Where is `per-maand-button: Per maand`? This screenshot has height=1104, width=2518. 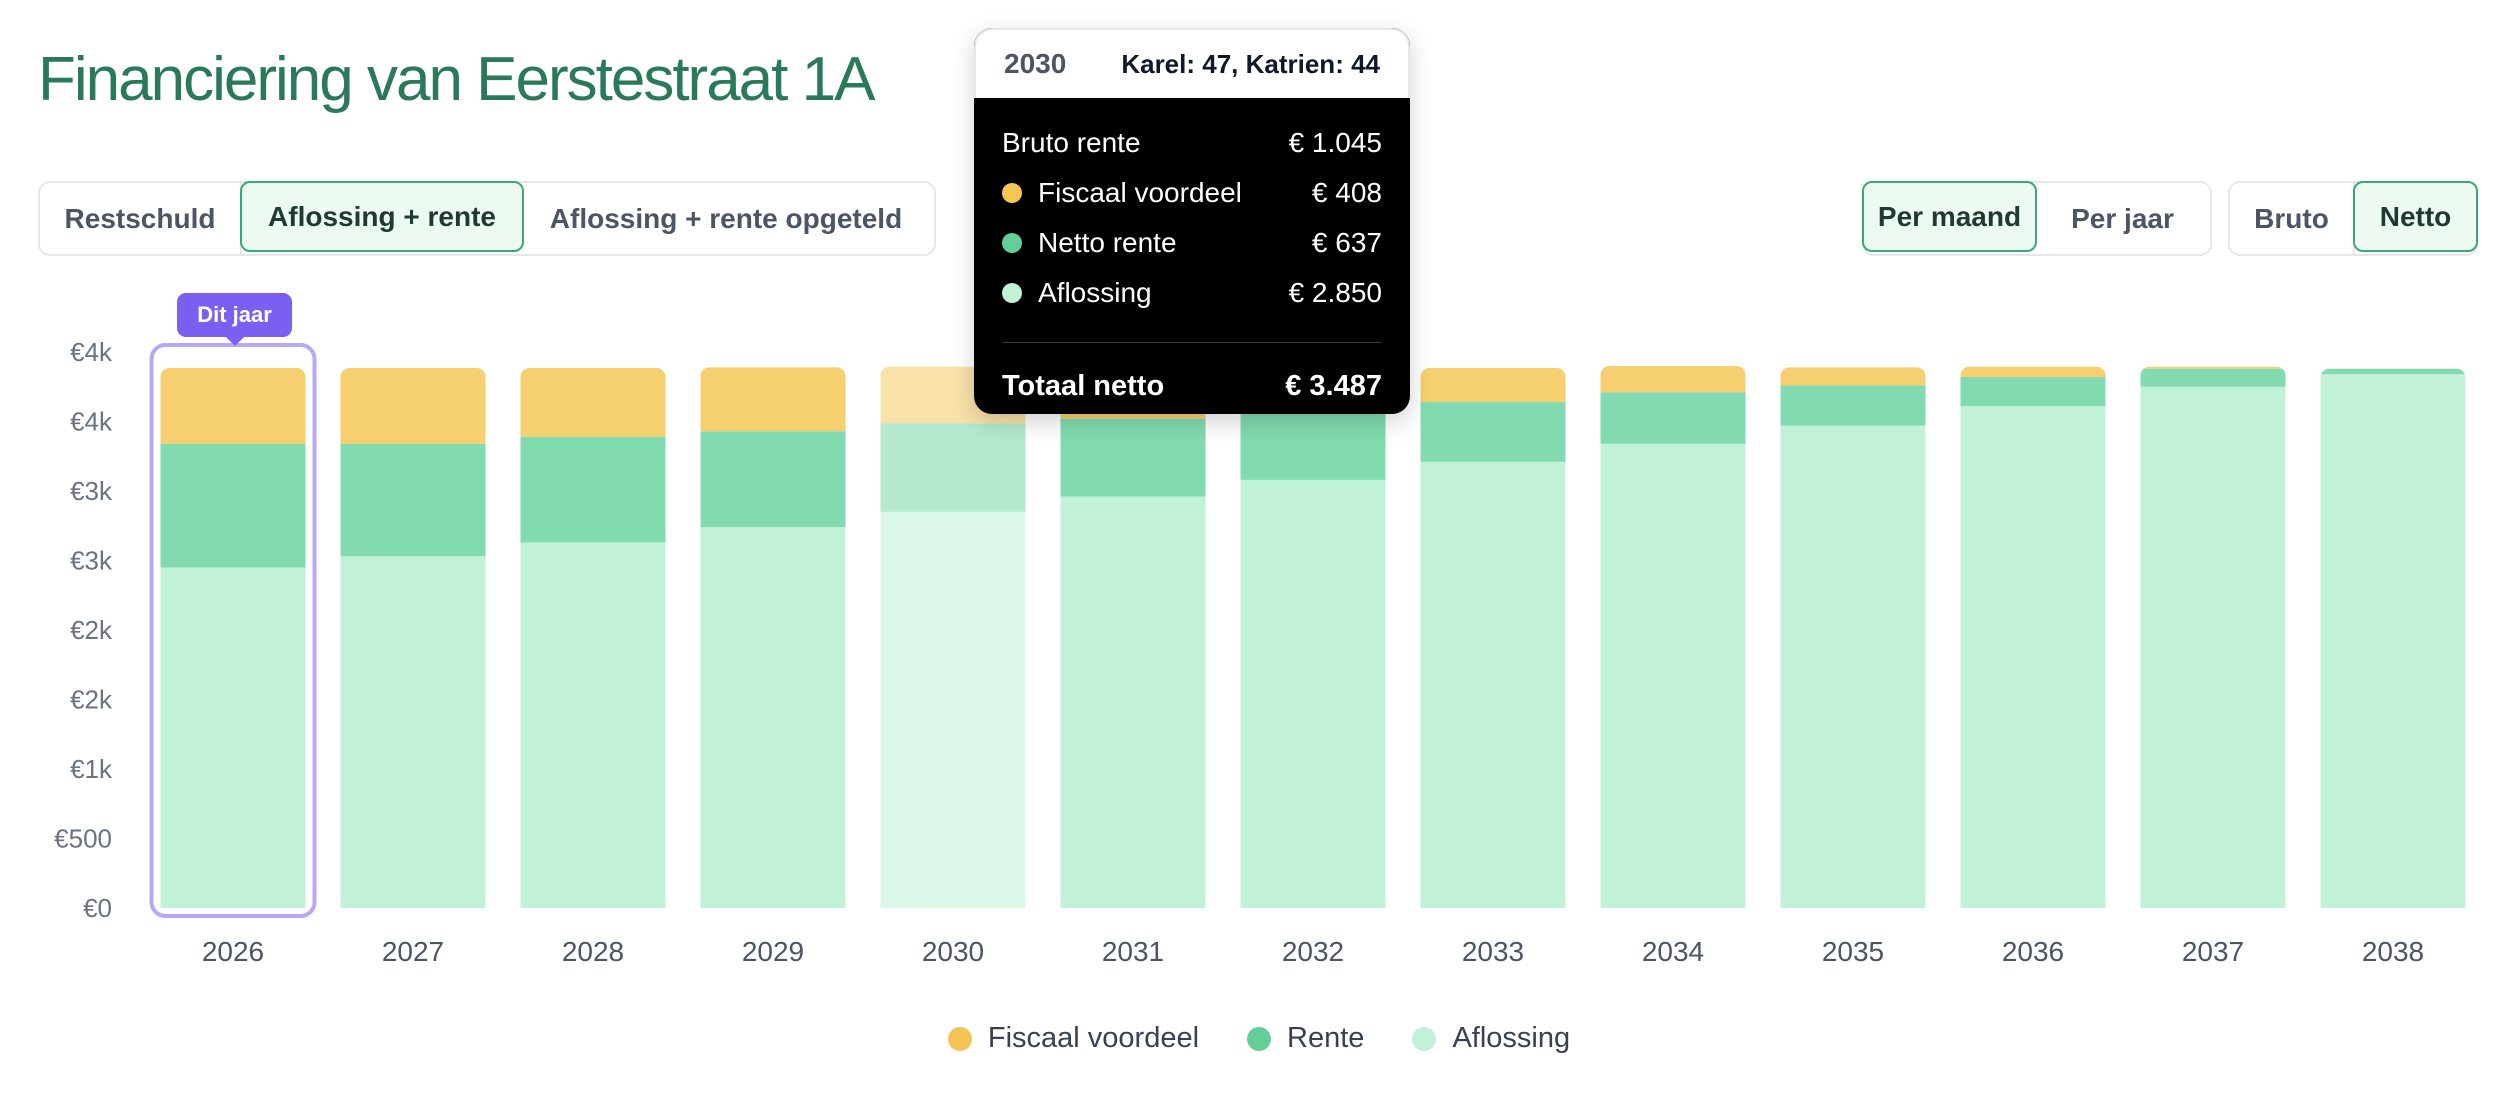 per-maand-button: Per maand is located at coordinates (1949, 216).